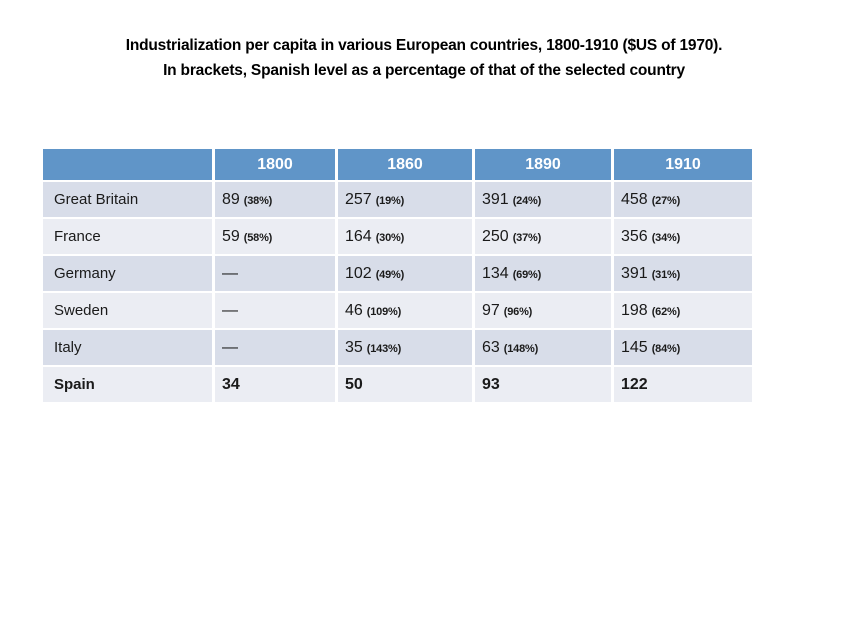  I want to click on spain-percentage: (49%), so click(390, 274).